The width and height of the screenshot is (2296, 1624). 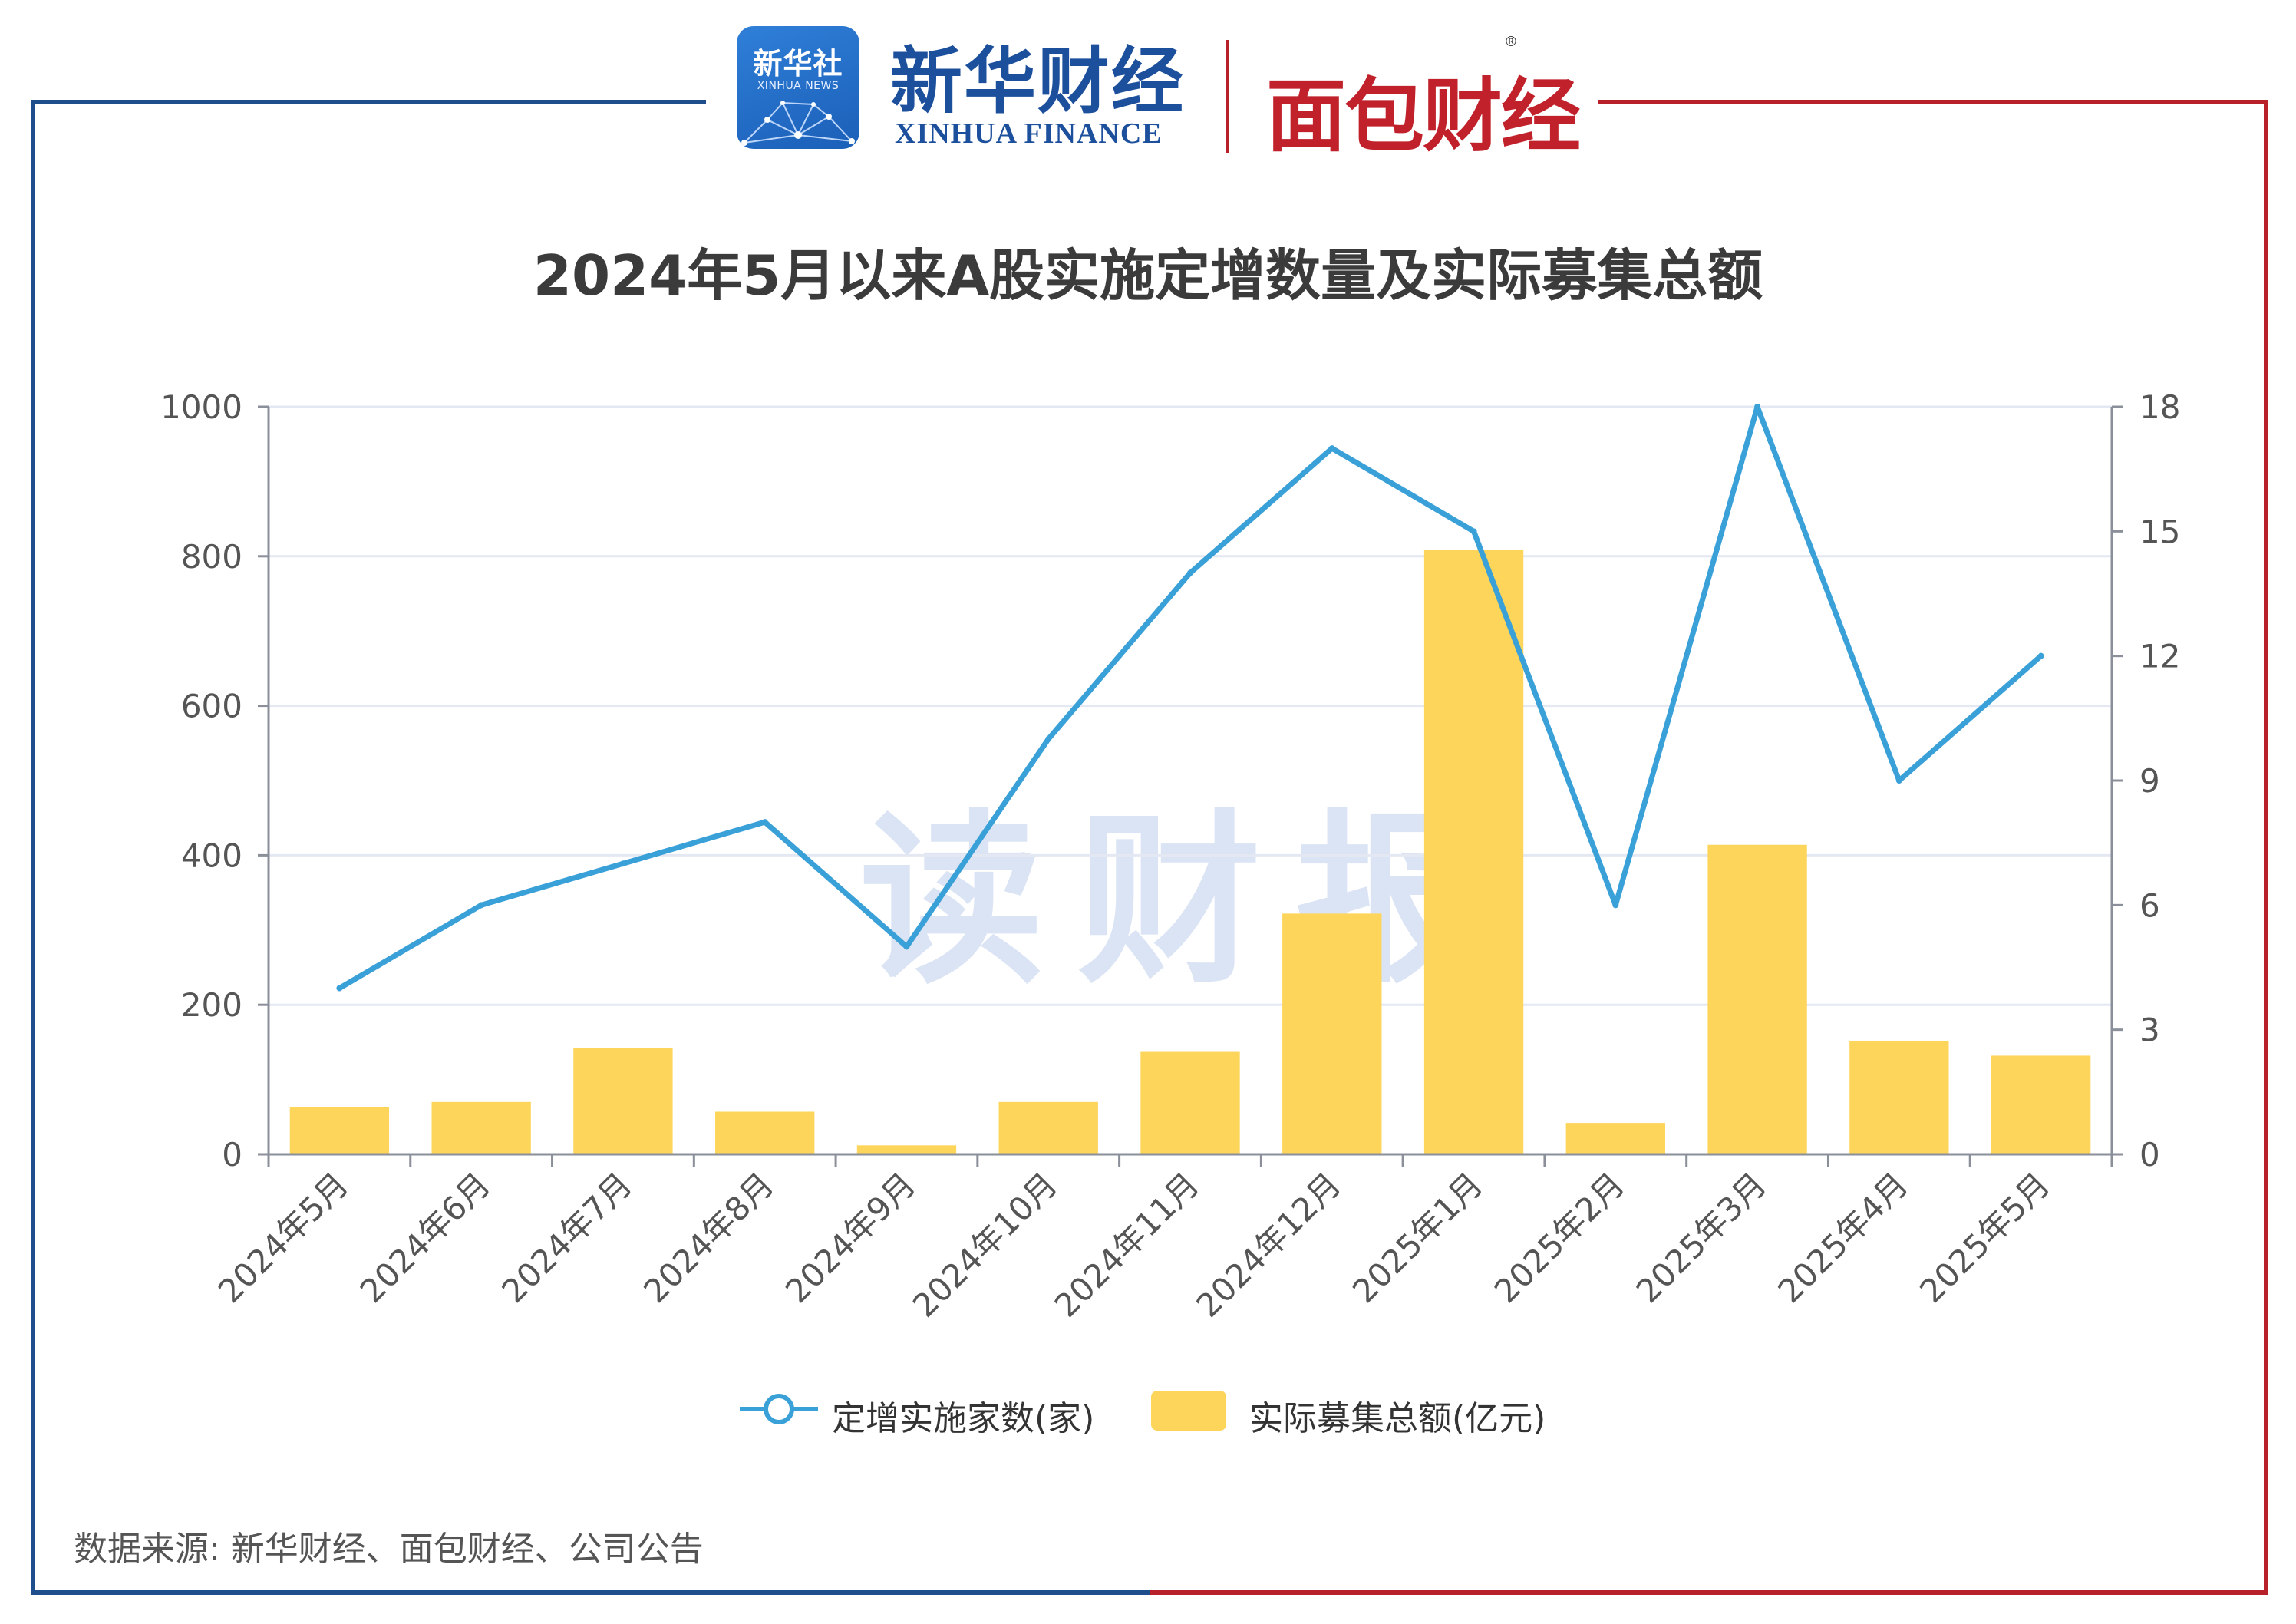 I want to click on x-tick-label: 2025年2月, so click(x=1559, y=1237).